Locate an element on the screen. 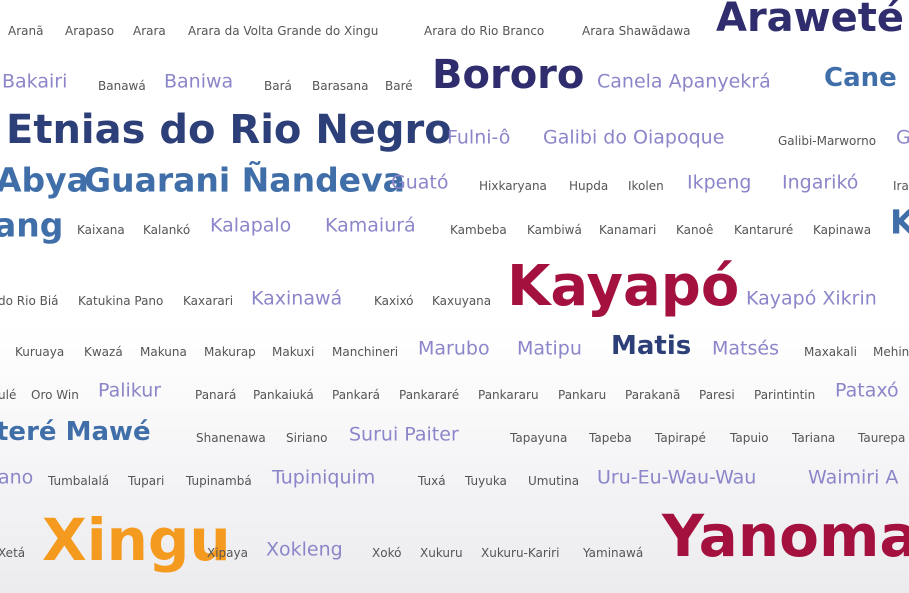  term-yanoma: Yanoma is located at coordinates (785, 536).